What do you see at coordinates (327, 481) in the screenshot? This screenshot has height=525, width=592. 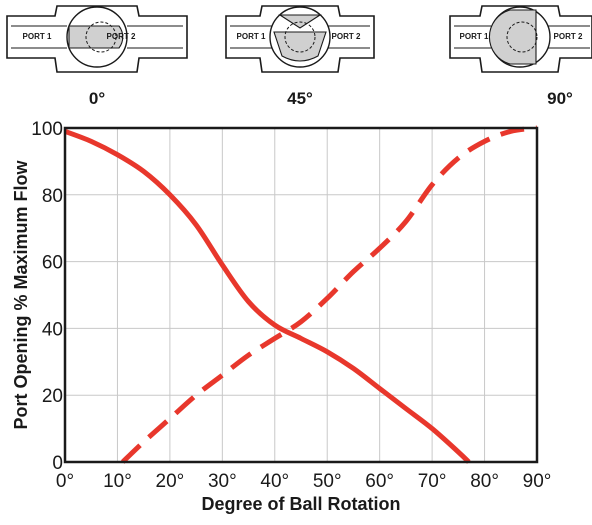 I see `x-tick-label: 50°` at bounding box center [327, 481].